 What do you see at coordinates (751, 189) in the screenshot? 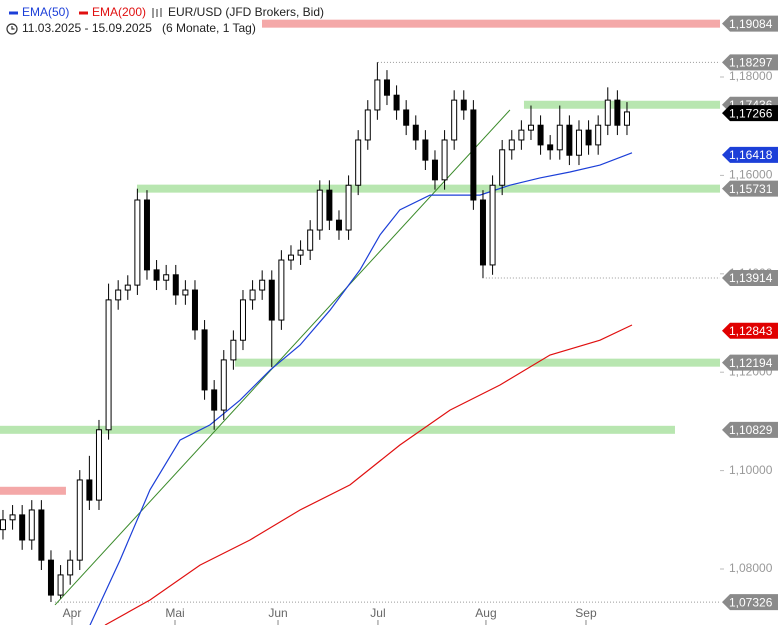
I see `price-tag-label: 1,15731` at bounding box center [751, 189].